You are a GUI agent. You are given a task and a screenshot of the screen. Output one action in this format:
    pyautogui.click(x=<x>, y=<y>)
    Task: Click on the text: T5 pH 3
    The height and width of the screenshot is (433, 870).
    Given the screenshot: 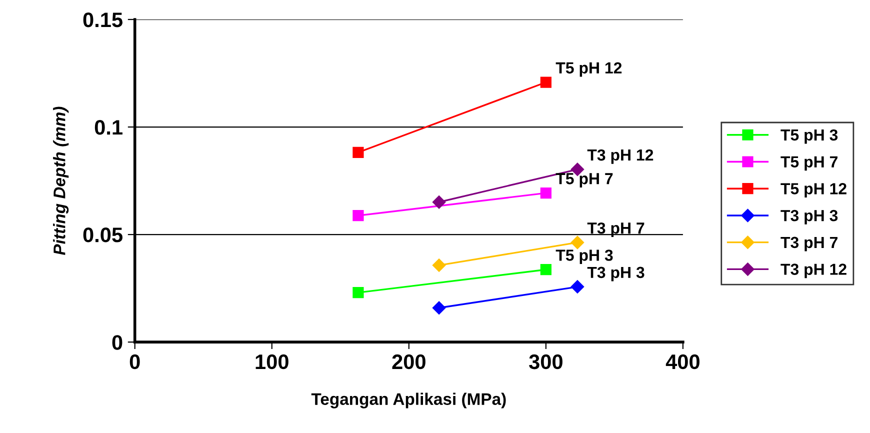 What is the action you would take?
    pyautogui.click(x=584, y=257)
    